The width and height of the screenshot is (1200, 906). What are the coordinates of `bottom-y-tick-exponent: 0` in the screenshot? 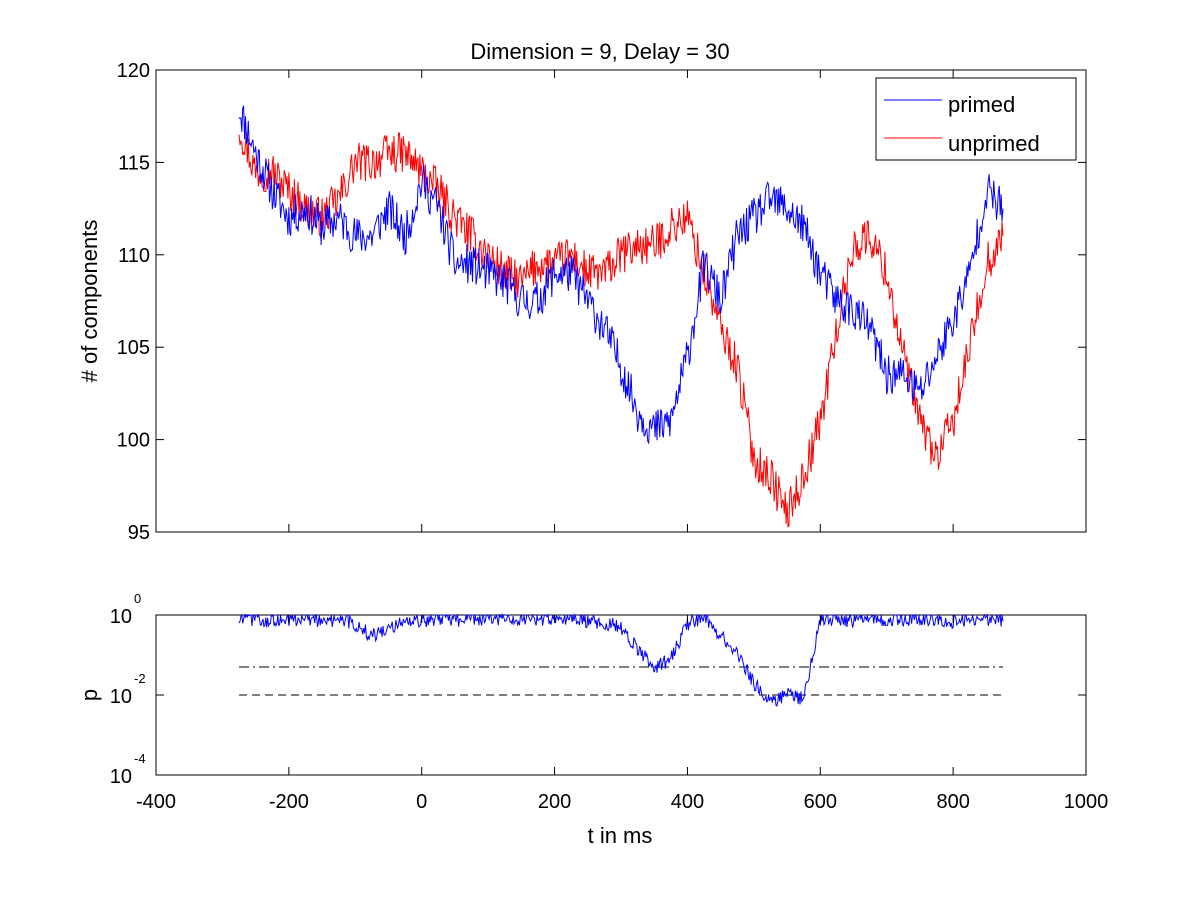 It's located at (137, 598).